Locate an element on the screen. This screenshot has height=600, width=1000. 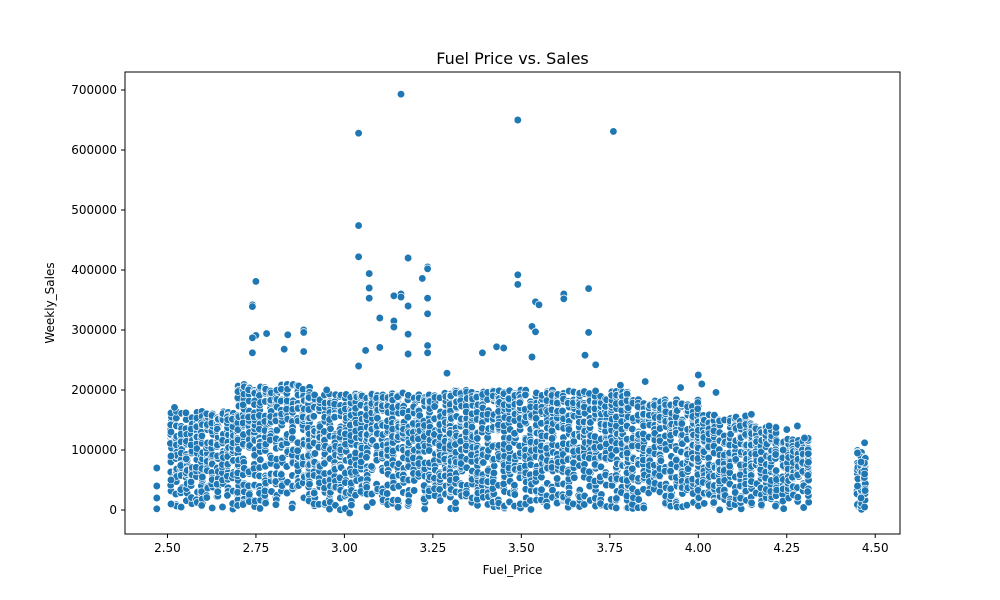
x-axis-label: Fuel_Price is located at coordinates (513, 570).